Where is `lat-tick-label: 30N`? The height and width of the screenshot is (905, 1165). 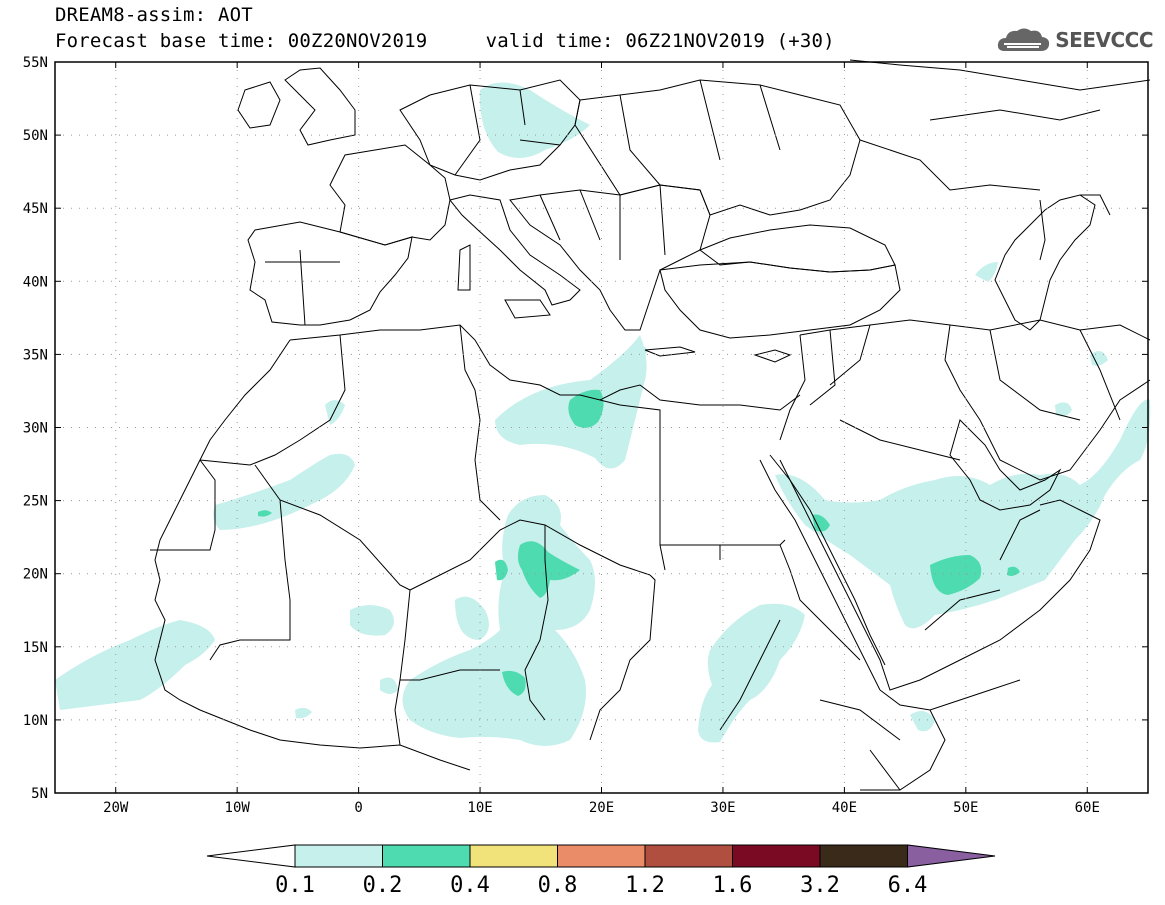
lat-tick-label: 30N is located at coordinates (35, 429).